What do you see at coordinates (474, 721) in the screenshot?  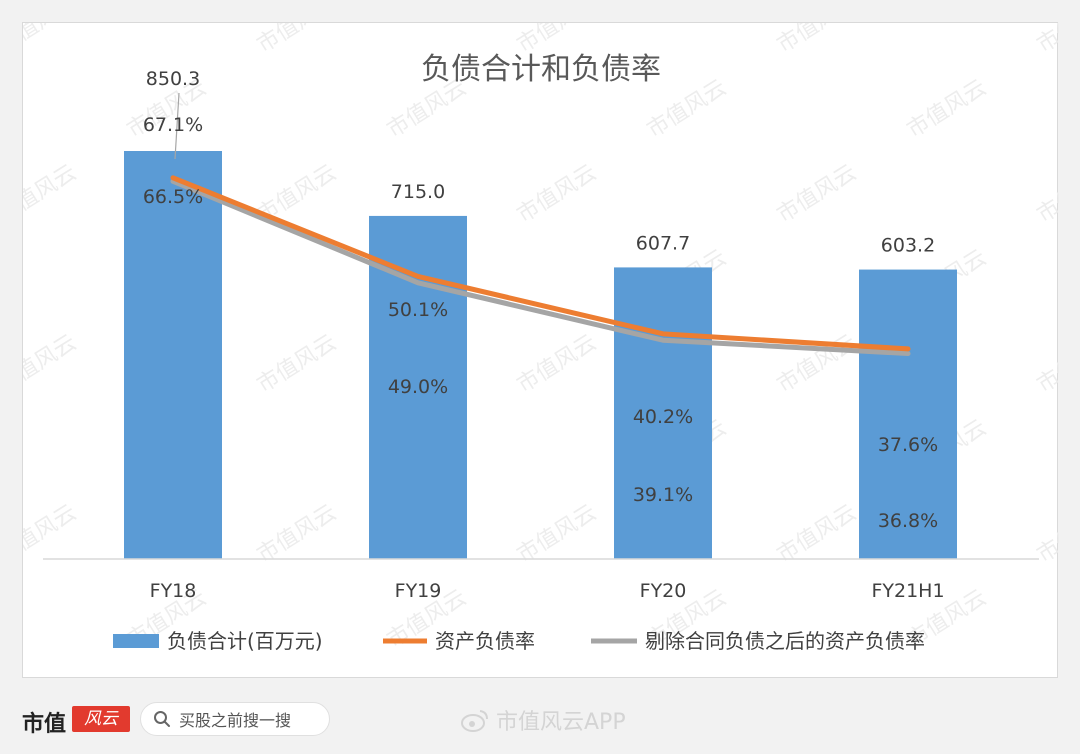 I see `weibo-icon` at bounding box center [474, 721].